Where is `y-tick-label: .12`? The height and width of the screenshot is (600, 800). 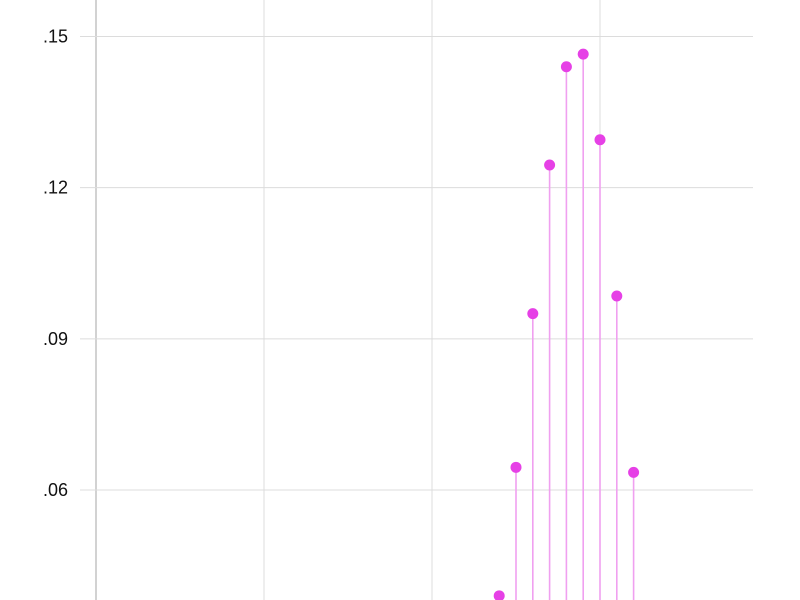 y-tick-label: .12 is located at coordinates (55, 188).